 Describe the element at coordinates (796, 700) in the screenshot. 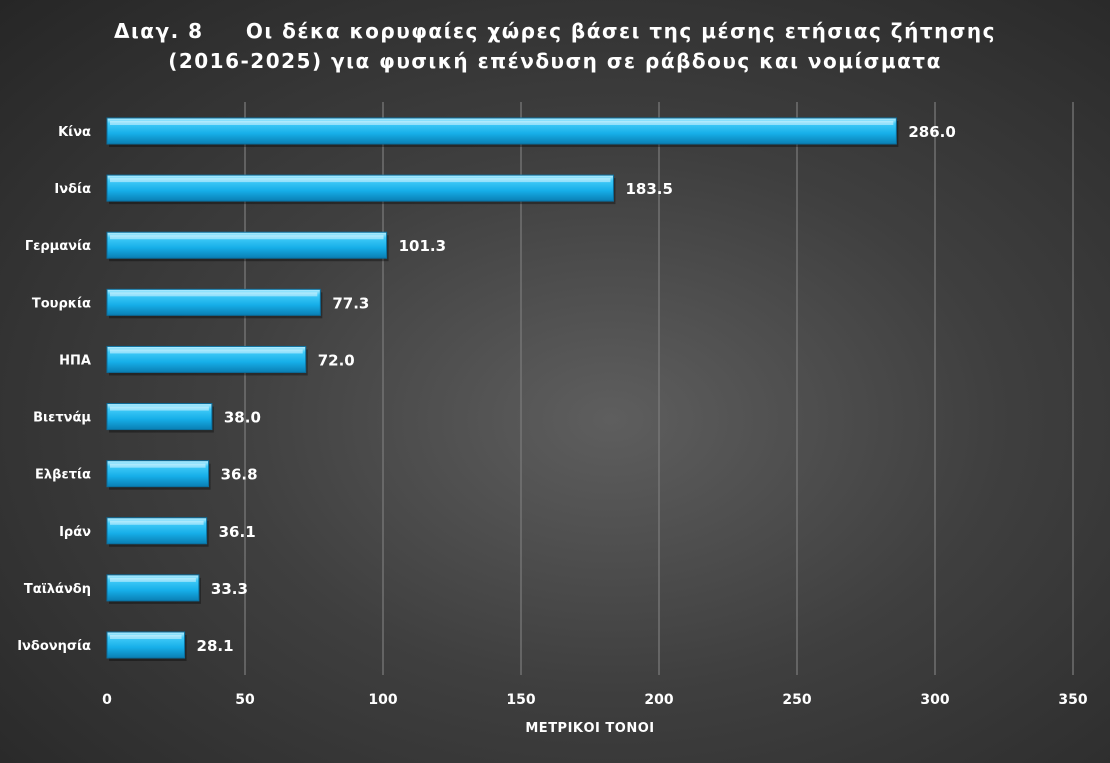

I see `x-tick-label: 250` at that location.